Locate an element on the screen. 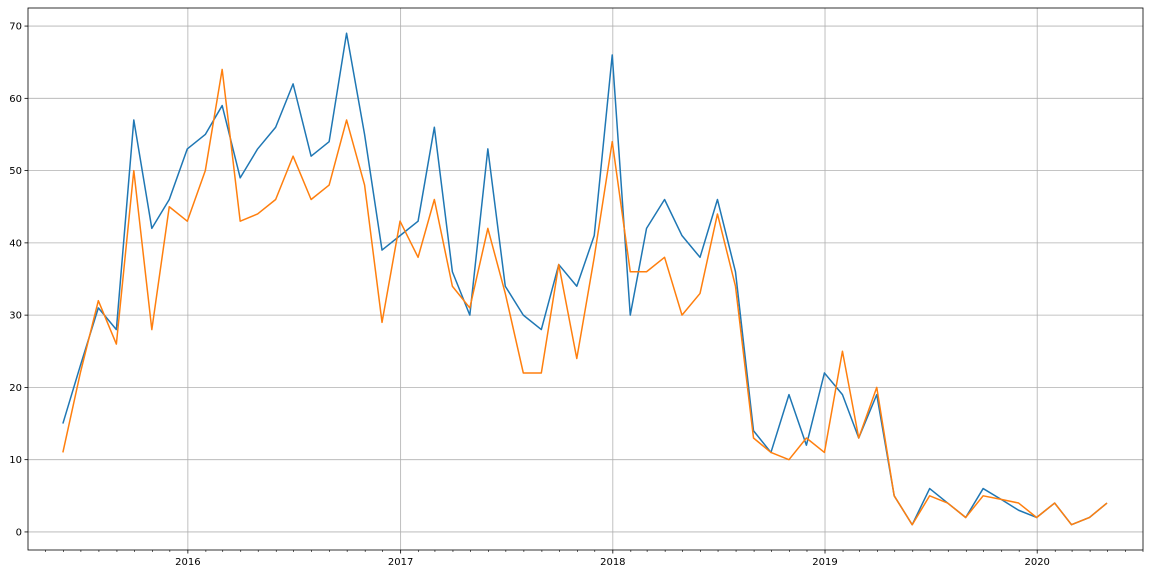 The height and width of the screenshot is (575, 1150). x-tick-label: 2018 is located at coordinates (612, 562).